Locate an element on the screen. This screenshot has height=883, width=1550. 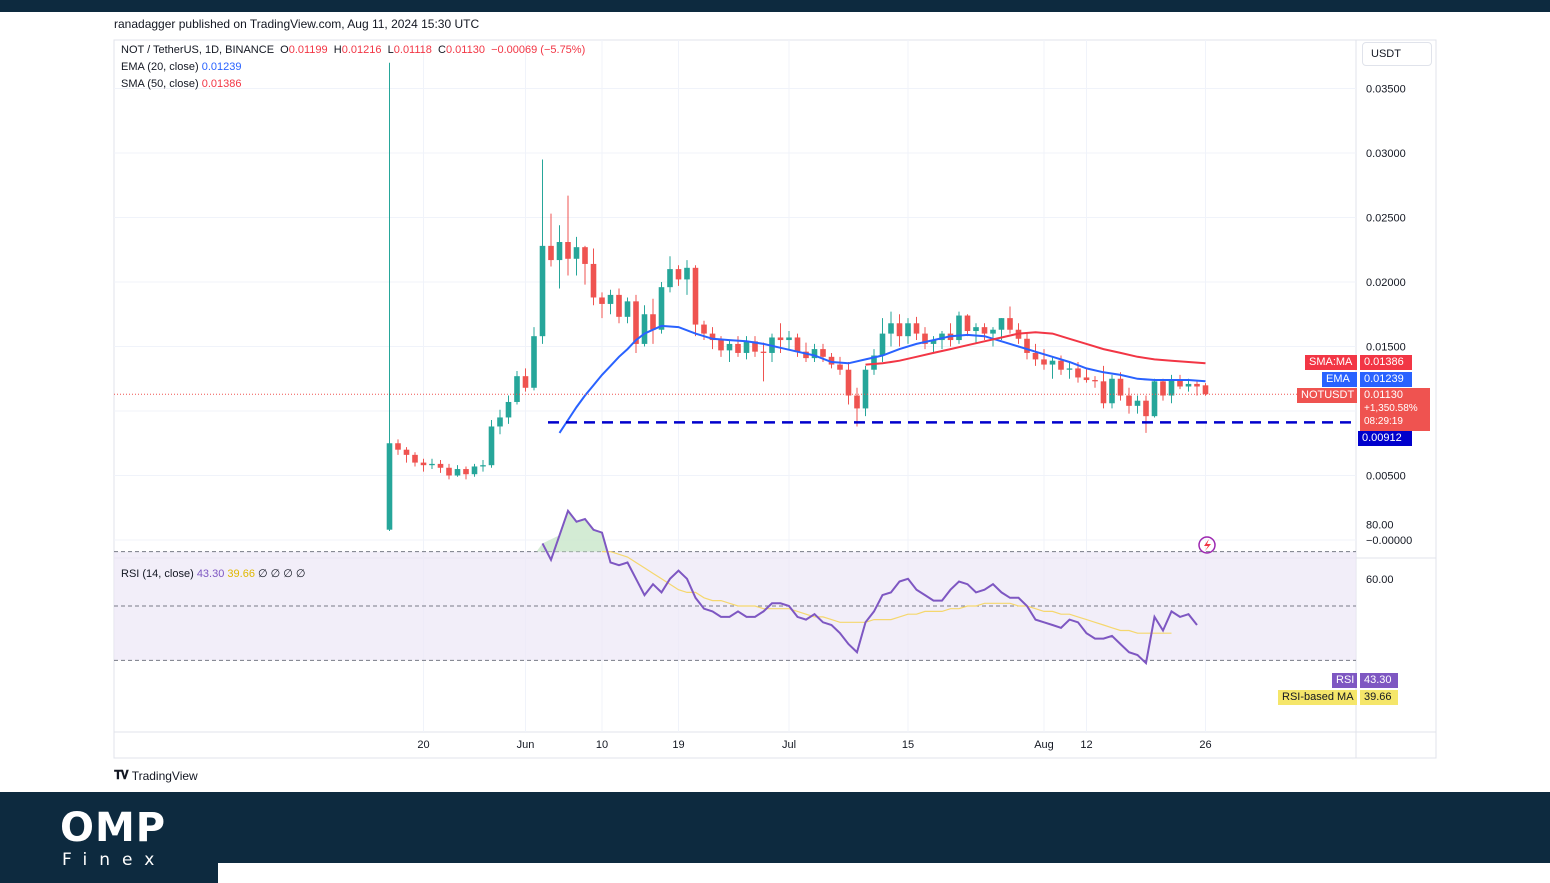
time-tick-label: Jul is located at coordinates (789, 745).